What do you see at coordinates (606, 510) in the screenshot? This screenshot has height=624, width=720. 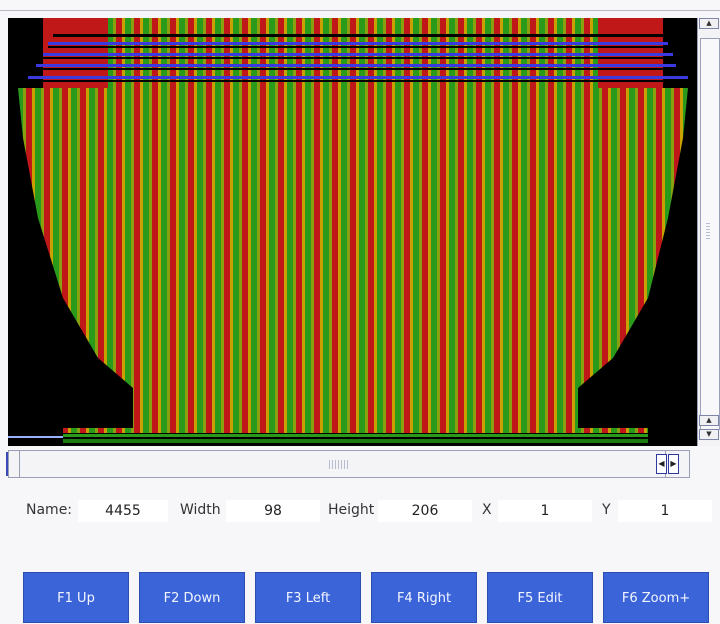 I see `y-label: Y` at bounding box center [606, 510].